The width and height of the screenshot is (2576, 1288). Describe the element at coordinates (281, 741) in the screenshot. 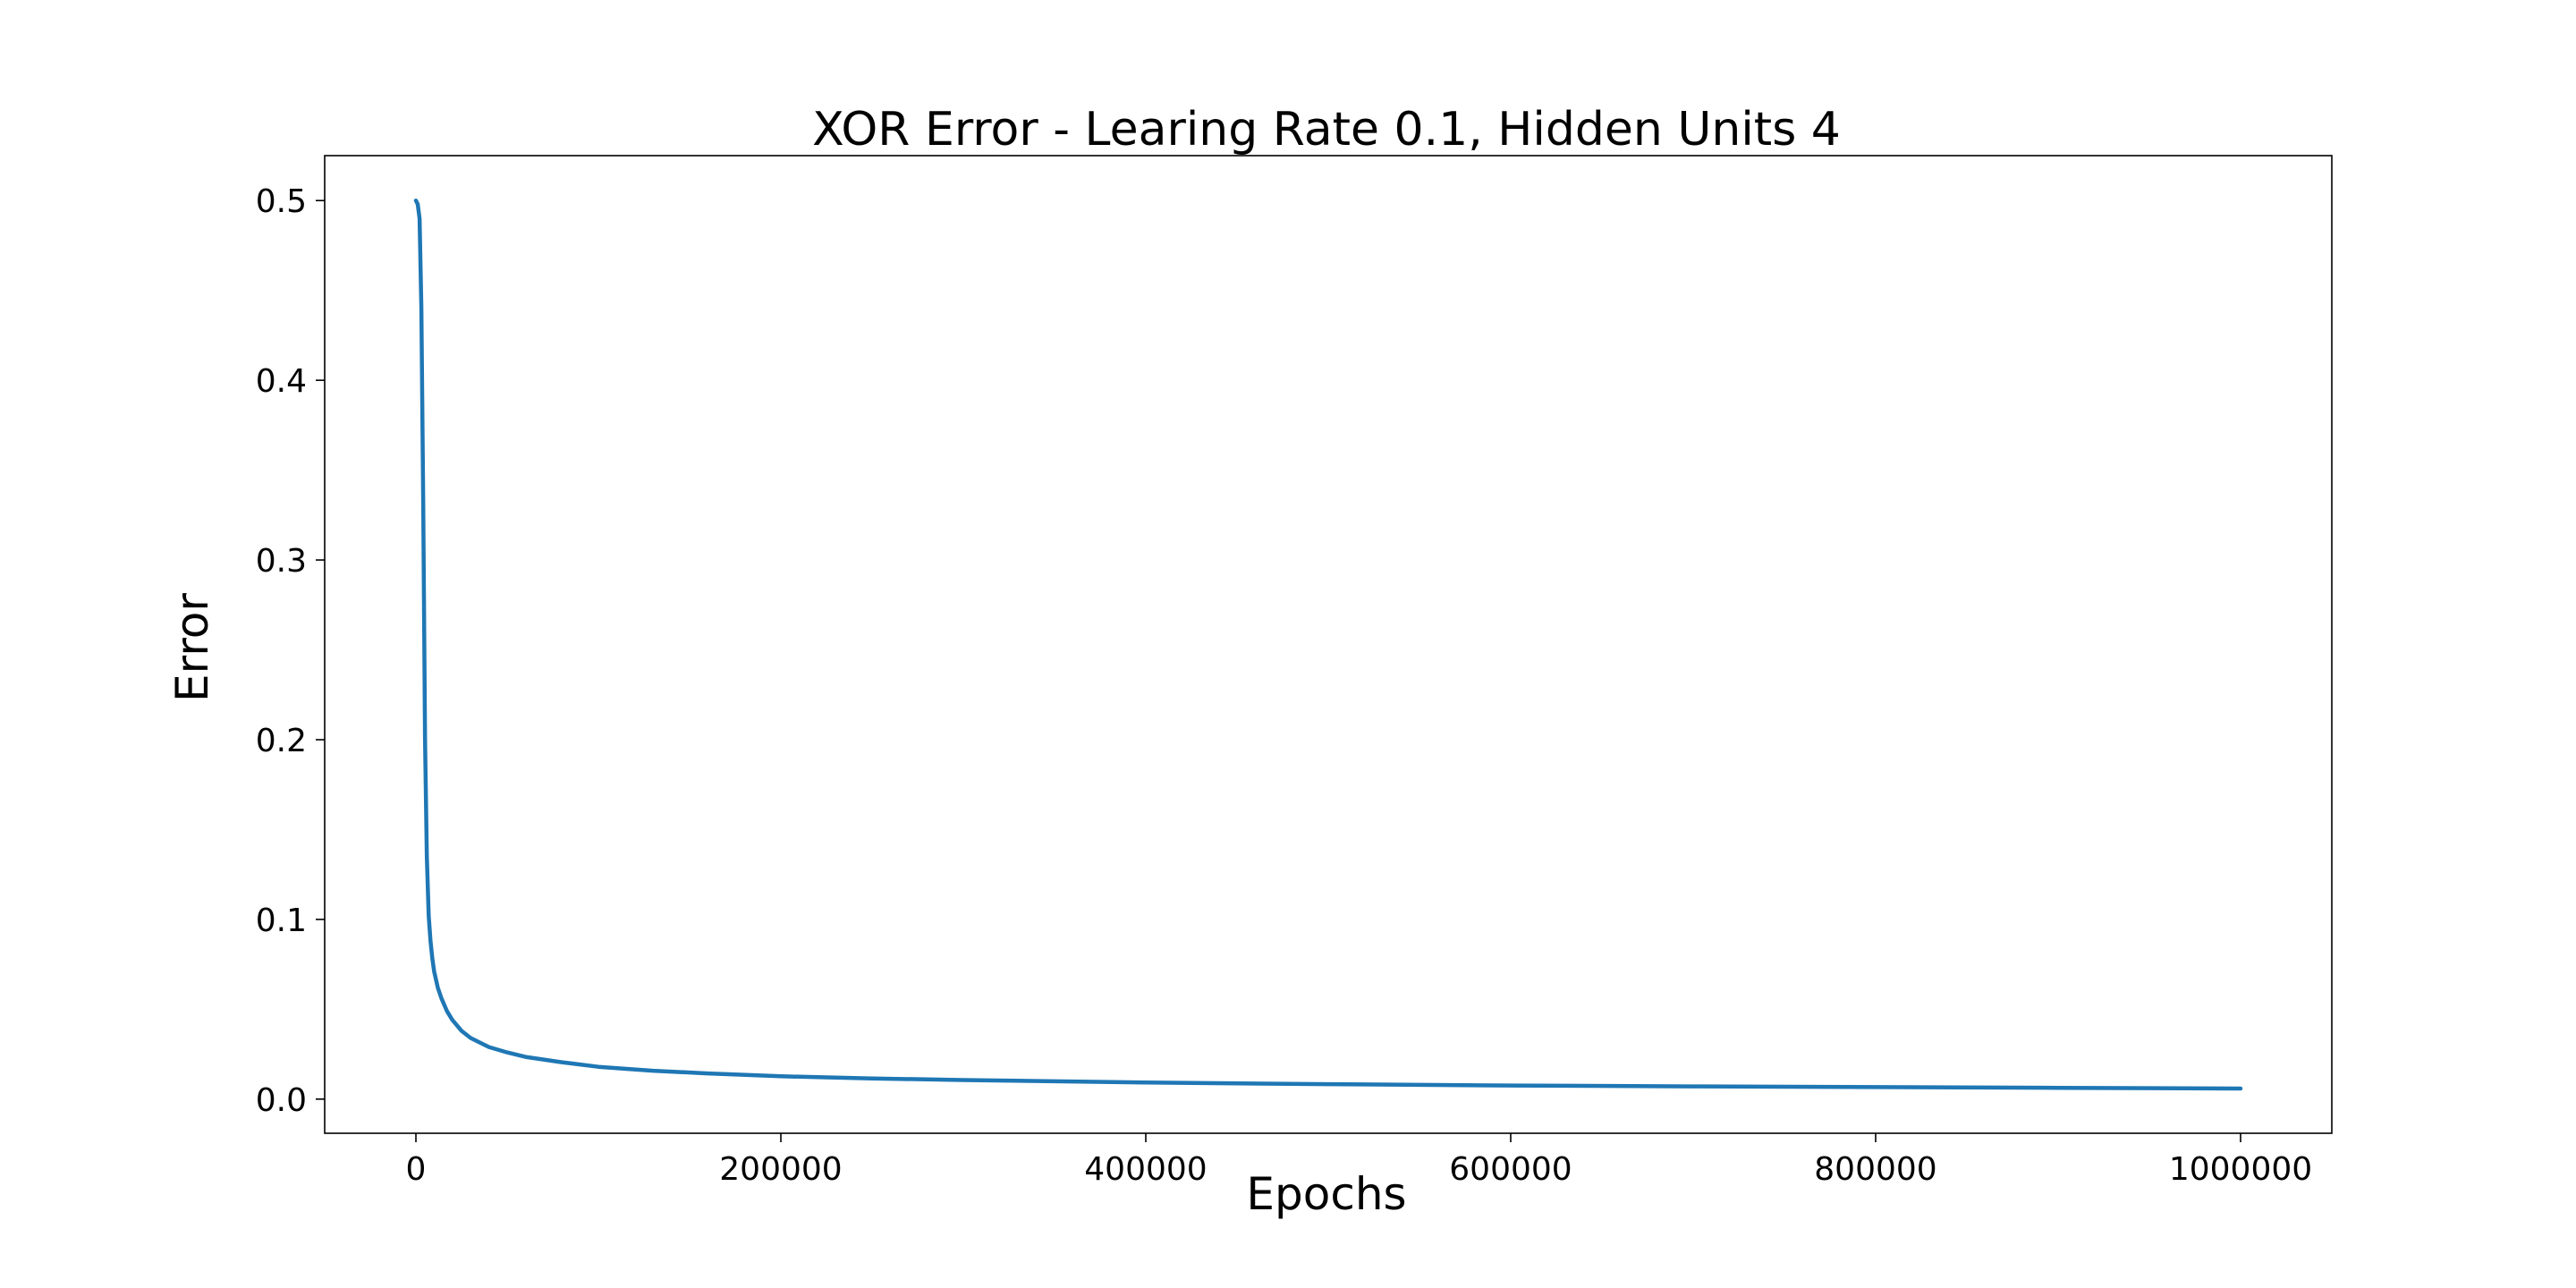

I see `y-tick-label: 0.2` at that location.